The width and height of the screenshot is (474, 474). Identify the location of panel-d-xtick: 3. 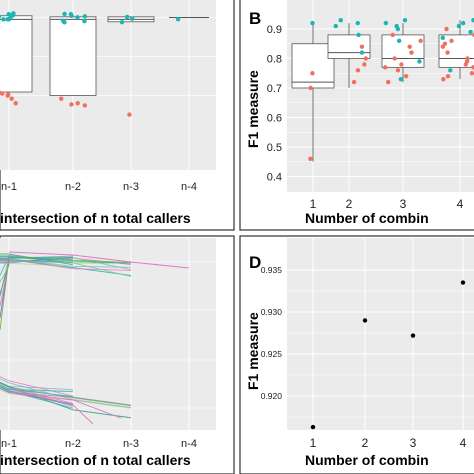
(413, 443).